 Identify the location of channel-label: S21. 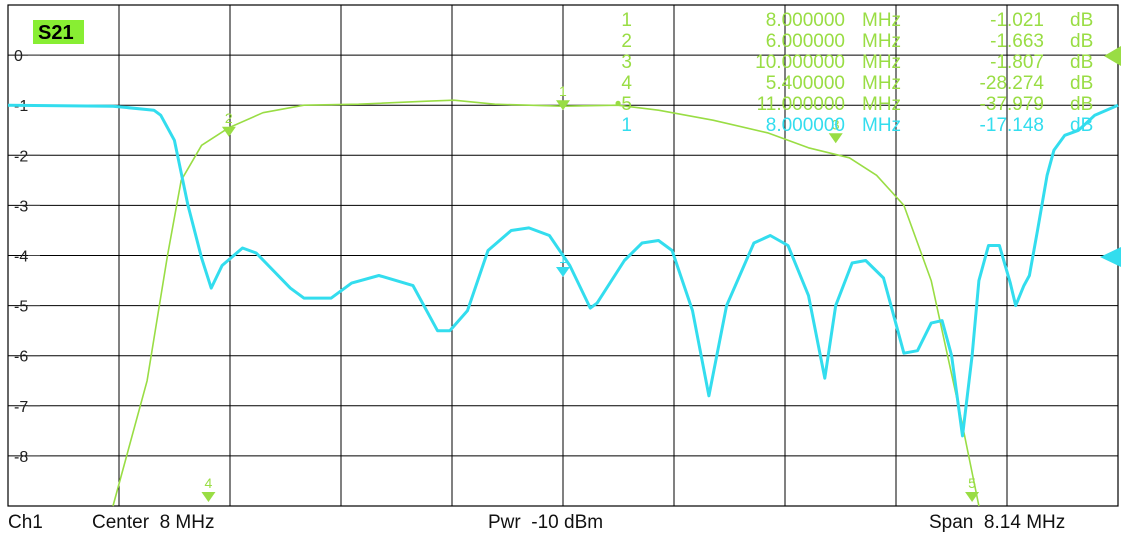
(56, 33).